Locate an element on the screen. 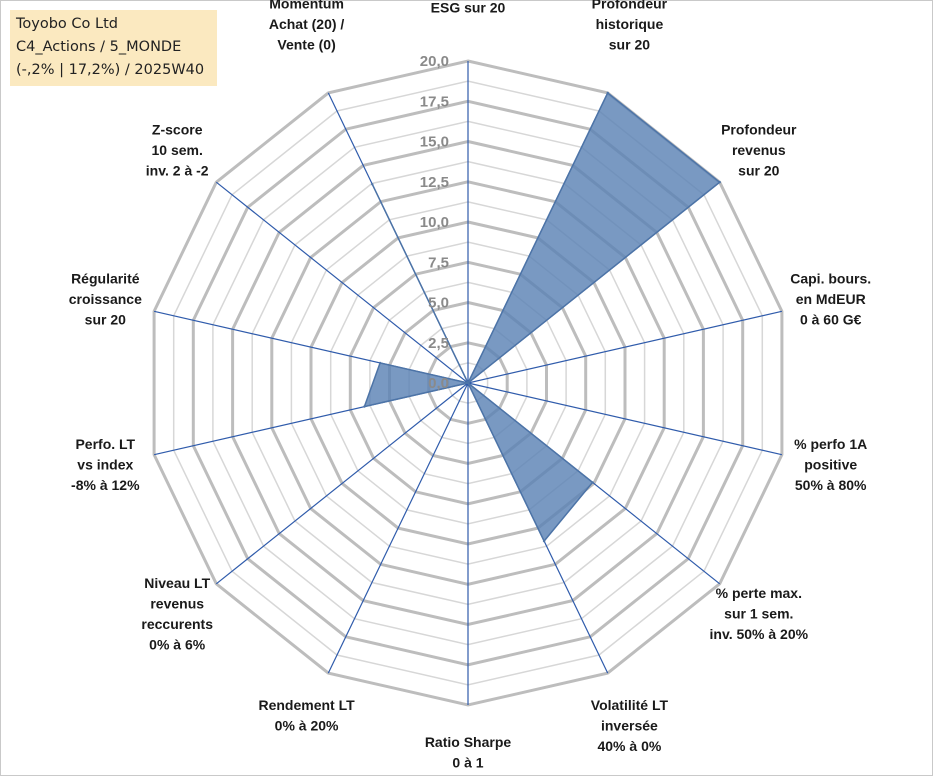  axis-label: Perfo. LT vs index -8% à 12% is located at coordinates (105, 464).